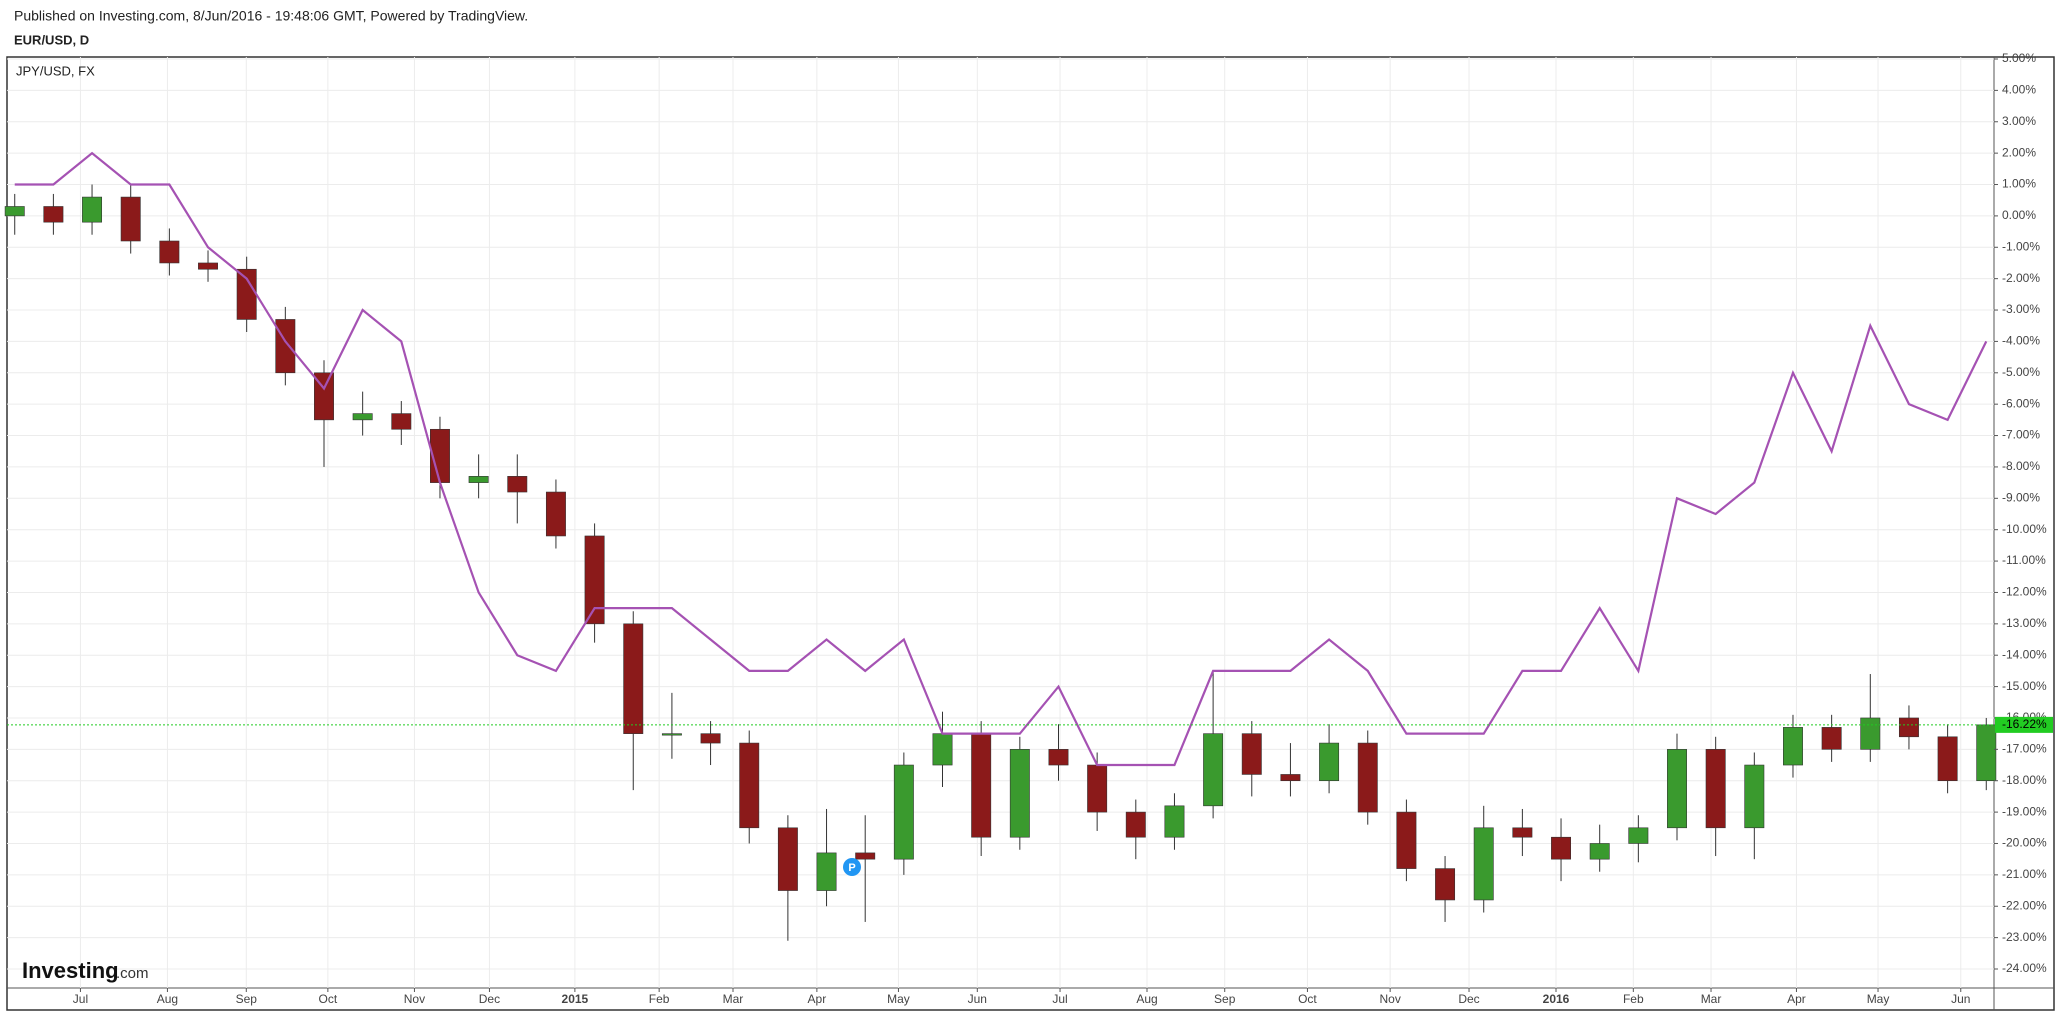 The height and width of the screenshot is (1014, 2061). I want to click on x-tick-label: Aug, so click(167, 999).